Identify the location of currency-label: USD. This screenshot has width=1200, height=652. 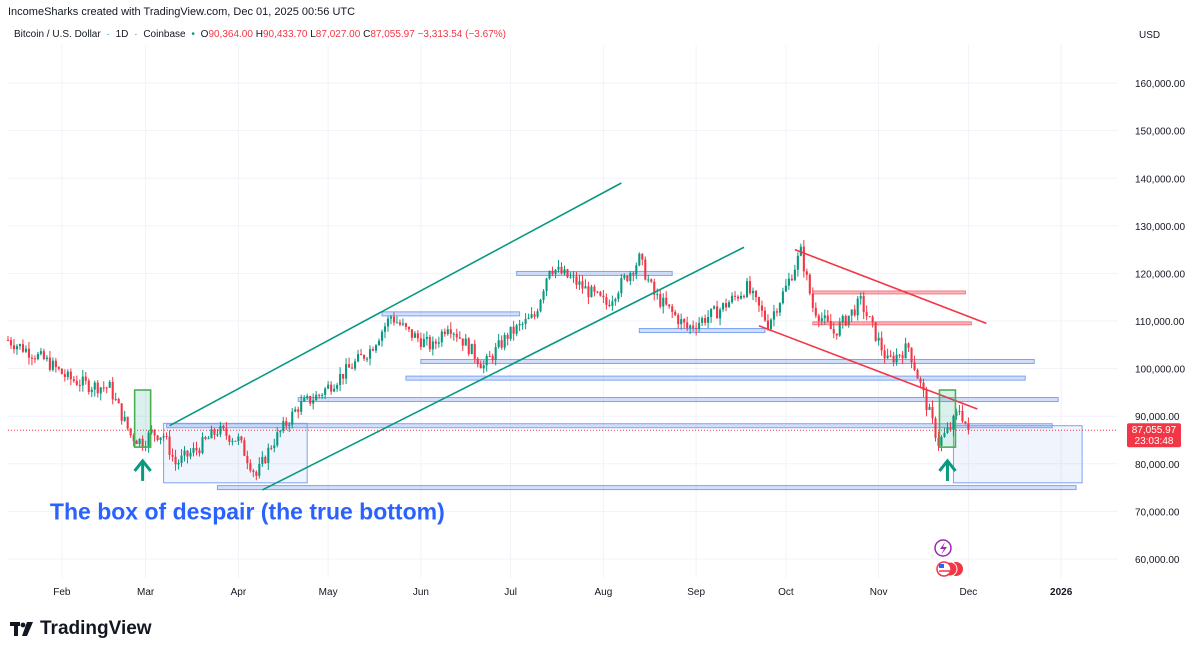
(1150, 35).